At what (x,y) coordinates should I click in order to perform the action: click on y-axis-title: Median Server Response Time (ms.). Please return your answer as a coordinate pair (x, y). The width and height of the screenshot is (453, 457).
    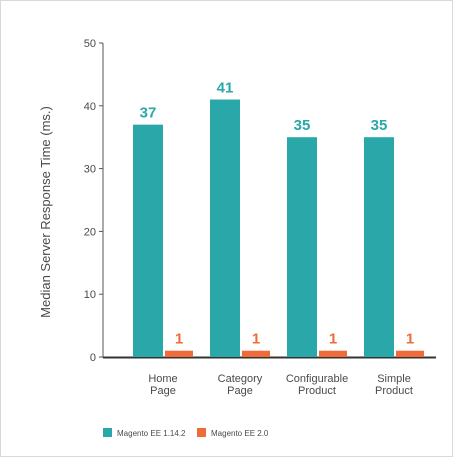
    Looking at the image, I should click on (45, 212).